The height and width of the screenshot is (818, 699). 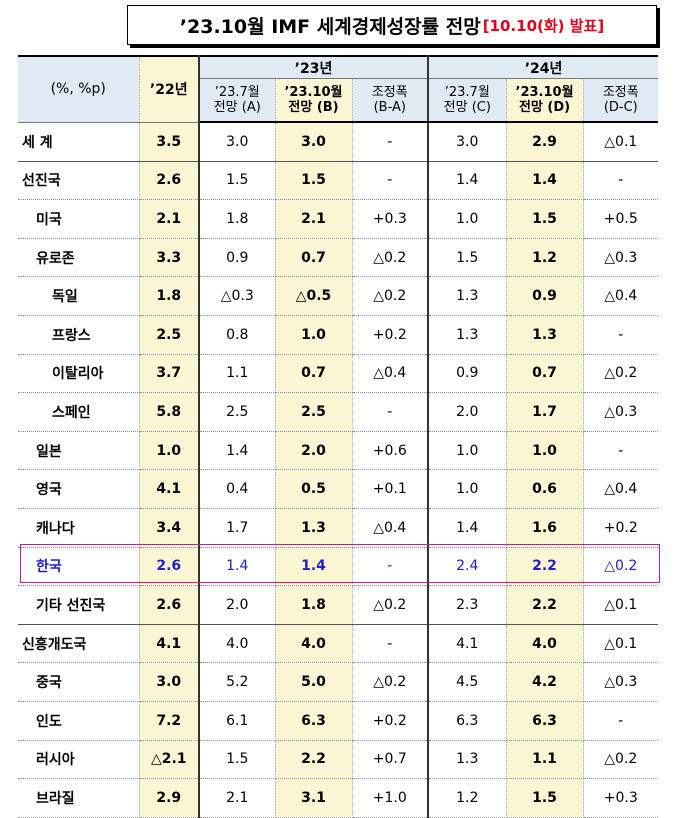 What do you see at coordinates (79, 760) in the screenshot?
I see `row-name-cell: 러시아` at bounding box center [79, 760].